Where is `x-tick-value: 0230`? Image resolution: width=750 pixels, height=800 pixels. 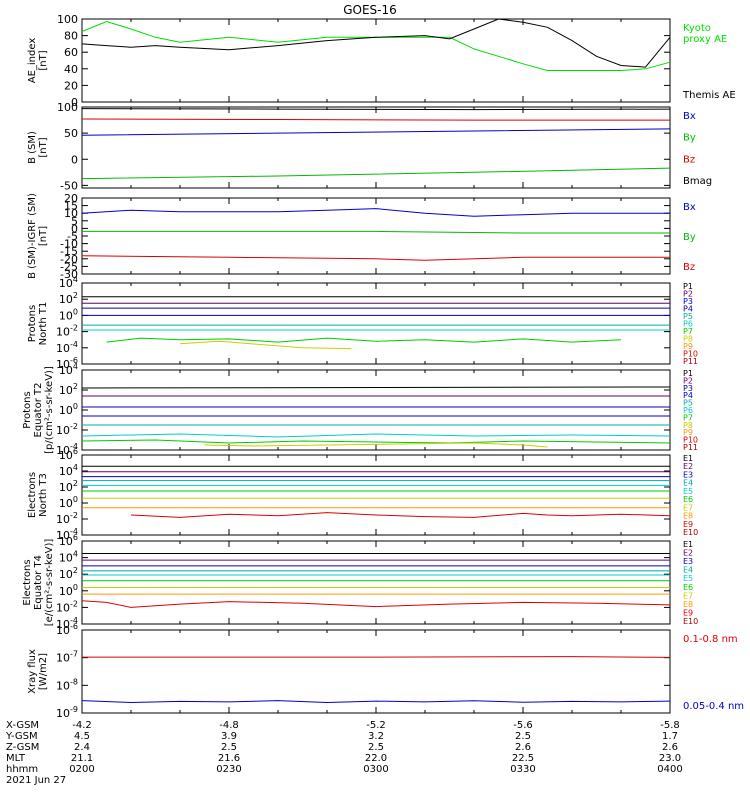 x-tick-value: 0230 is located at coordinates (228, 769).